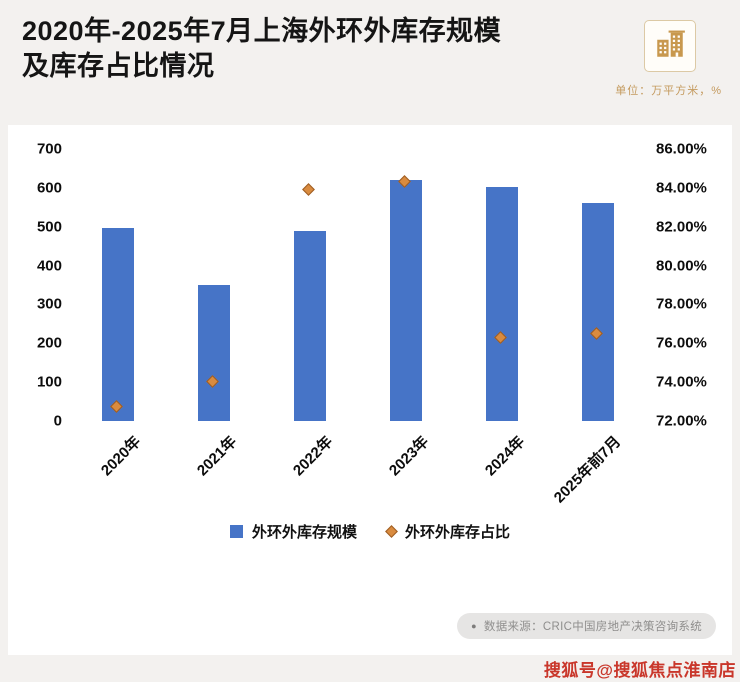  What do you see at coordinates (118, 66) in the screenshot?
I see `page-title-line2: 及库存占比情况` at bounding box center [118, 66].